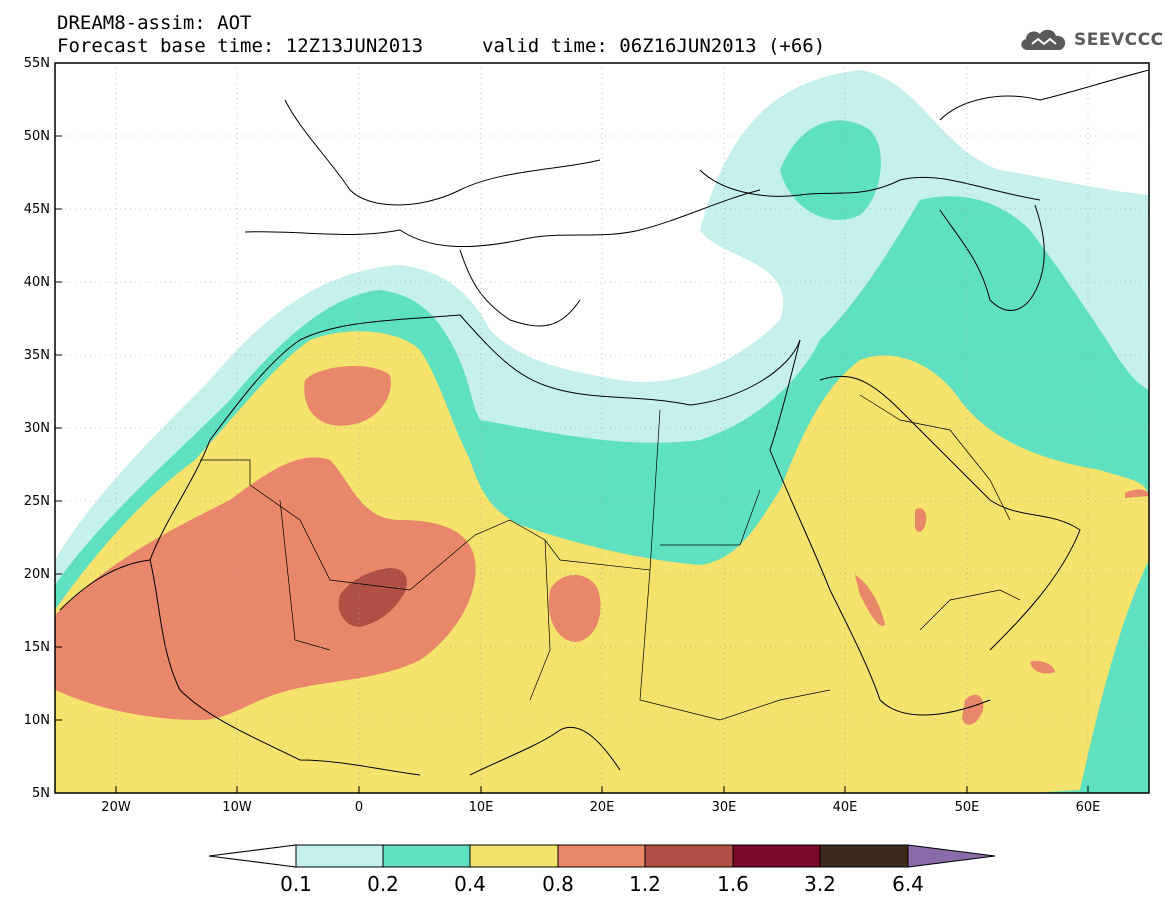  What do you see at coordinates (240, 46) in the screenshot?
I see `forecast-base-time: Forecast base time: 12Z13JUN2013` at bounding box center [240, 46].